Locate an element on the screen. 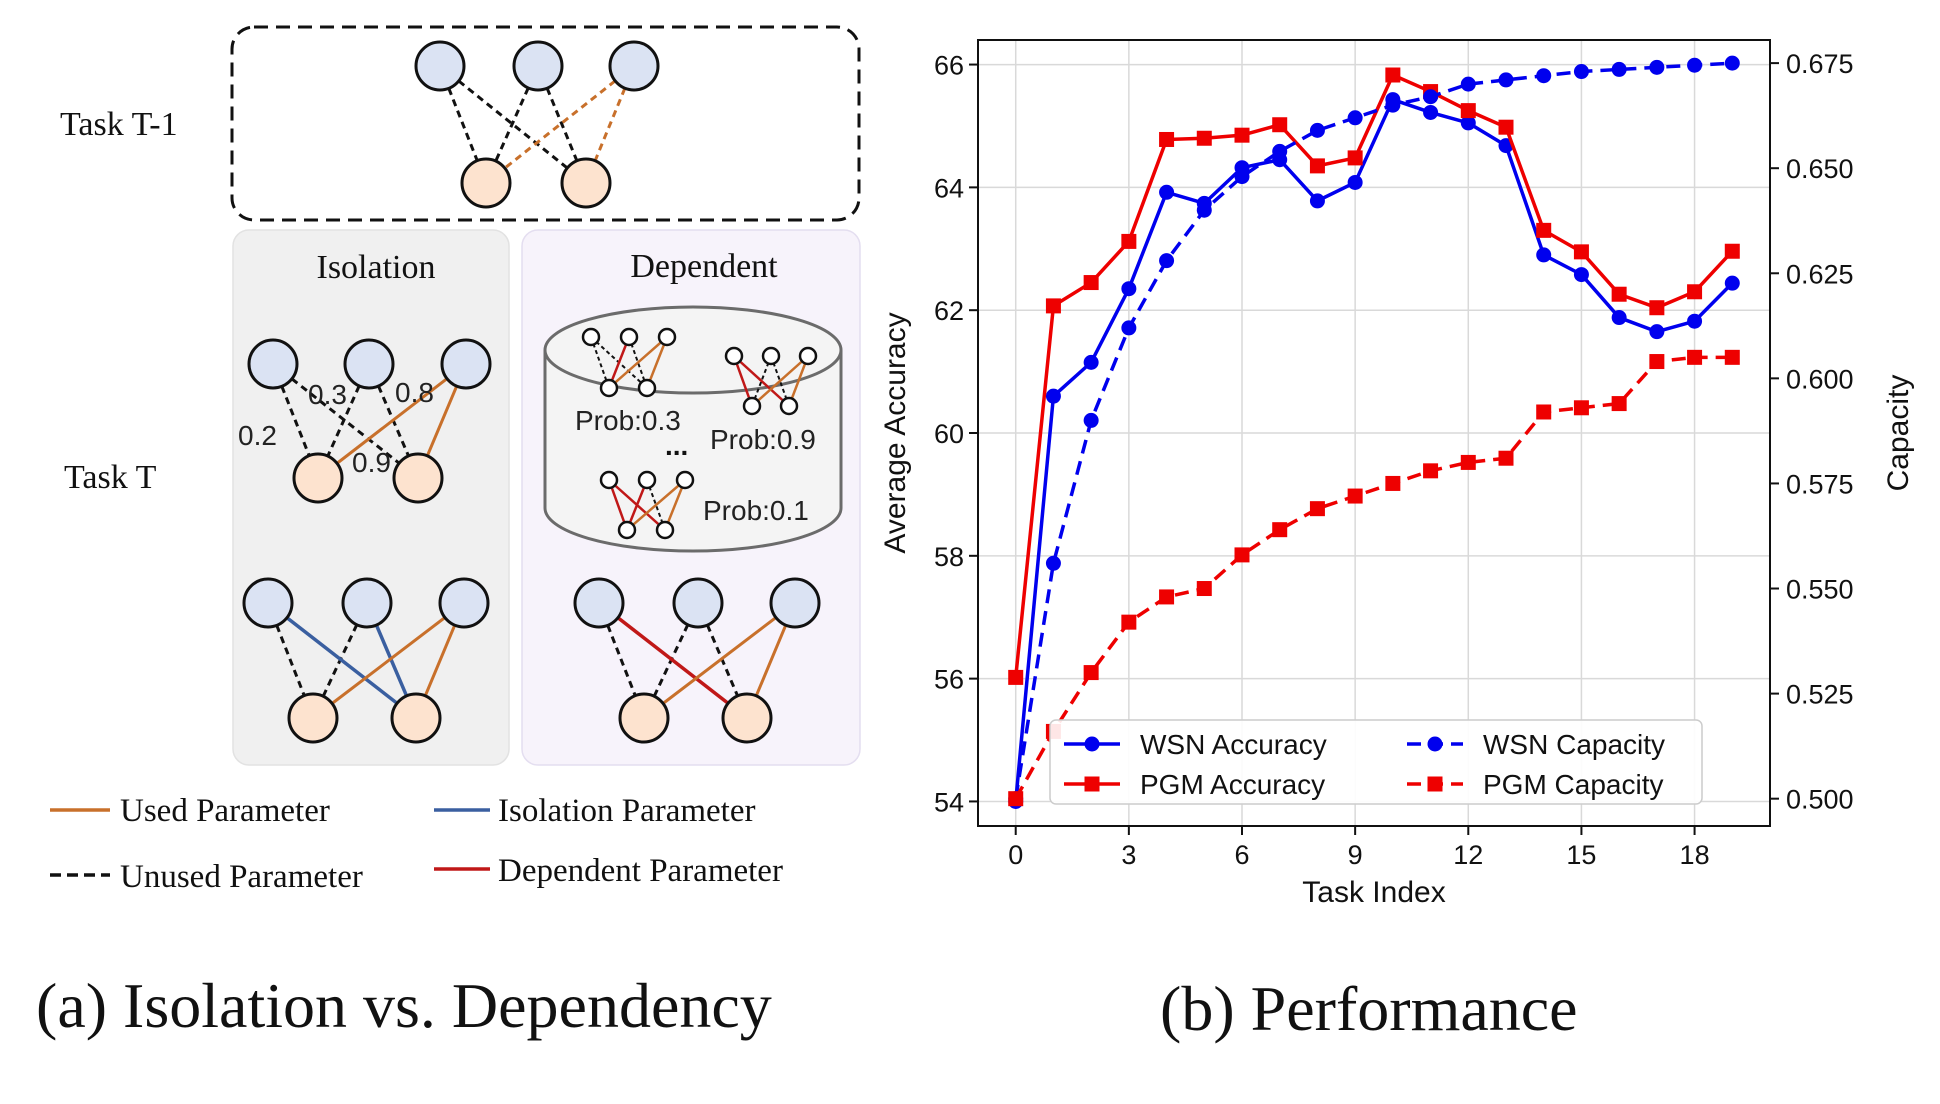 The image size is (1940, 1104). legend-unused: Unused Parameter is located at coordinates (241, 877).